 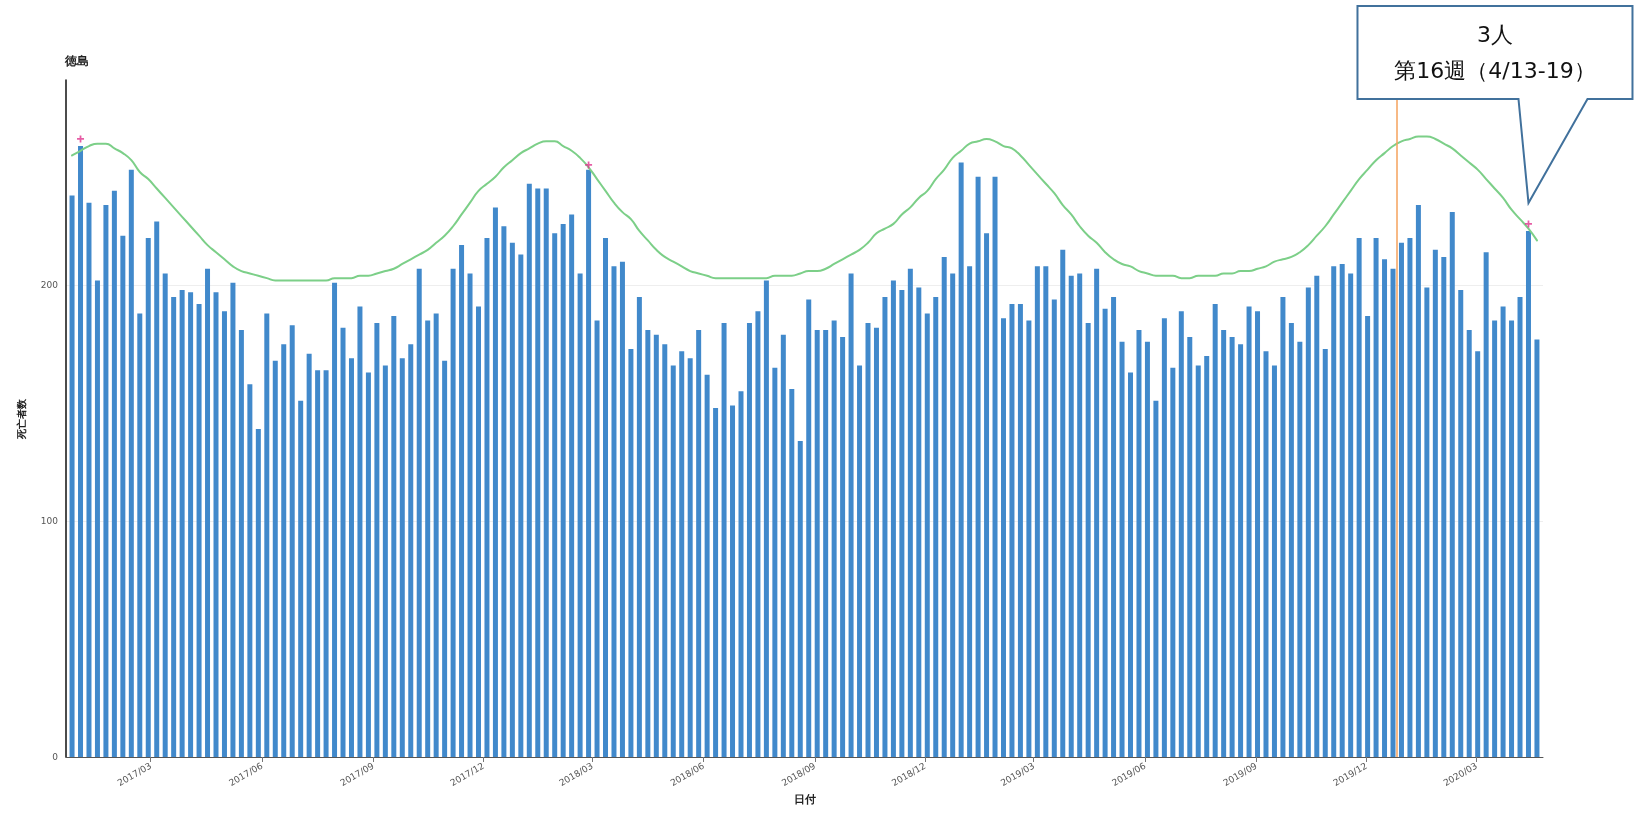 I want to click on y-tick-label: 100, so click(x=49, y=521).